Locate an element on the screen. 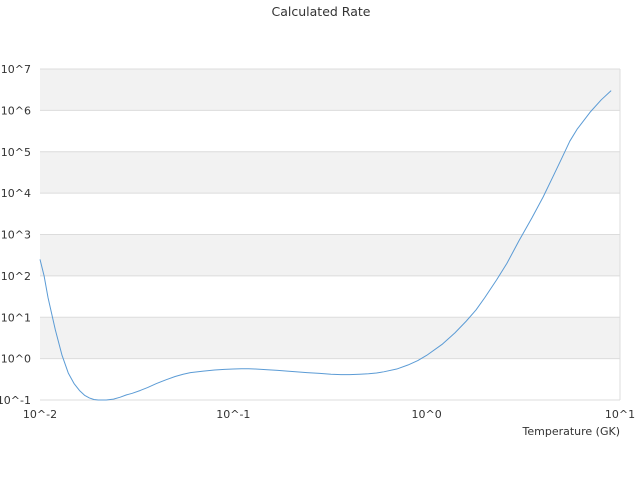 Image resolution: width=640 pixels, height=484 pixels. y-tick-label: 10^4 is located at coordinates (16, 193).